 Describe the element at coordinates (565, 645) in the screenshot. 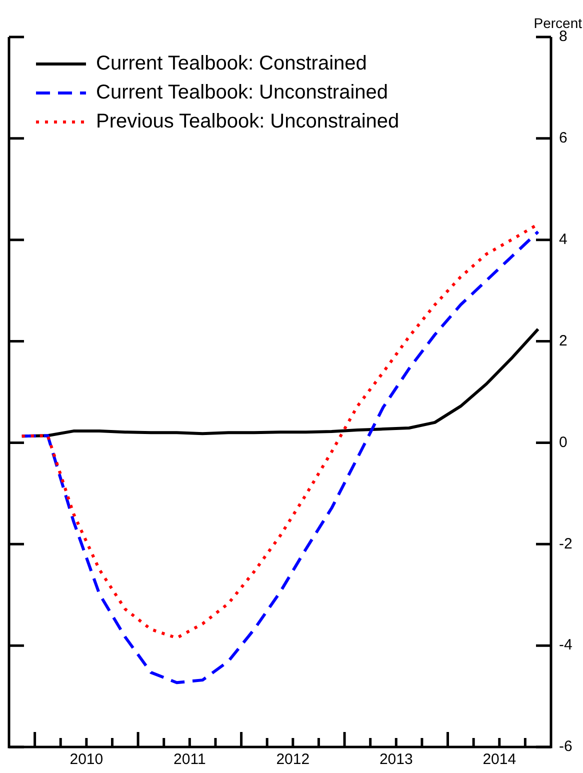

I see `y-tick-label: -4` at that location.